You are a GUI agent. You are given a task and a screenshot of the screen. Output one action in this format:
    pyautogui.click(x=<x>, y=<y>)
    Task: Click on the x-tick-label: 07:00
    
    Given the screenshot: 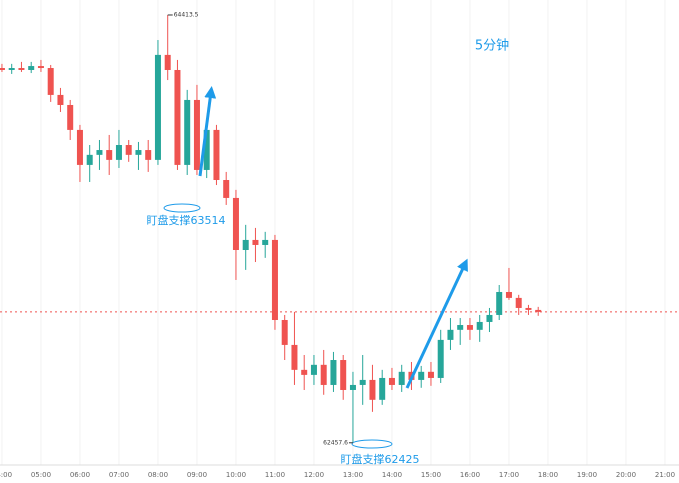 What is the action you would take?
    pyautogui.click(x=119, y=475)
    